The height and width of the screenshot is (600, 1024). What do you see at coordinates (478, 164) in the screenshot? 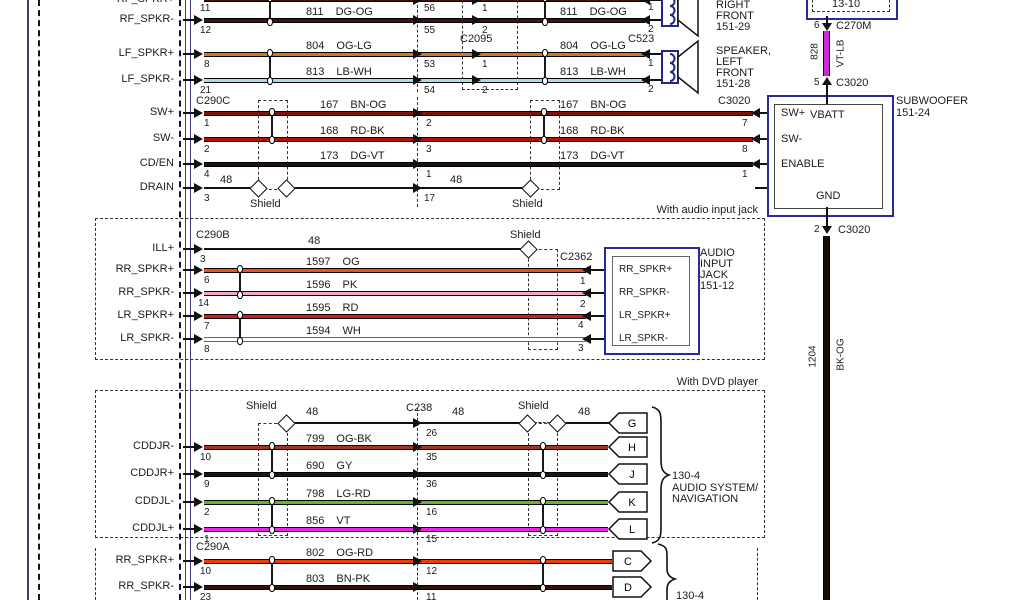
I see `wire-173-dg-vt` at bounding box center [478, 164].